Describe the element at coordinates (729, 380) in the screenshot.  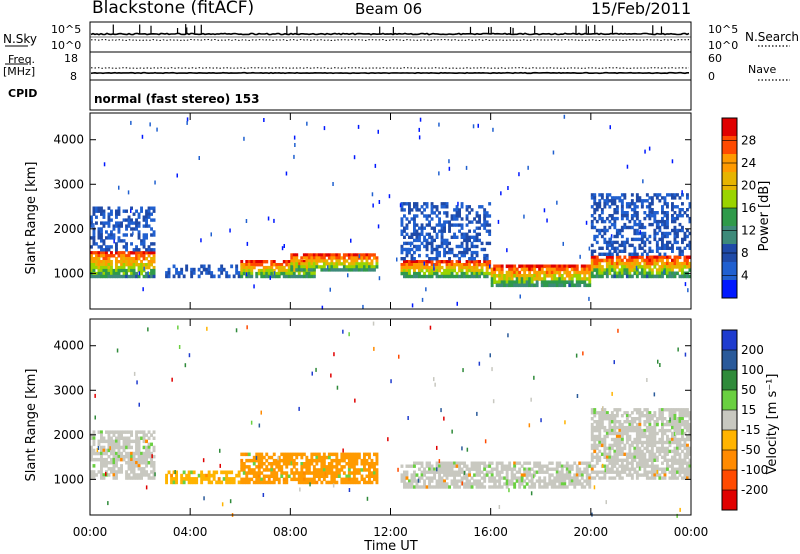
I see `velocity-colorbar-segment` at that location.